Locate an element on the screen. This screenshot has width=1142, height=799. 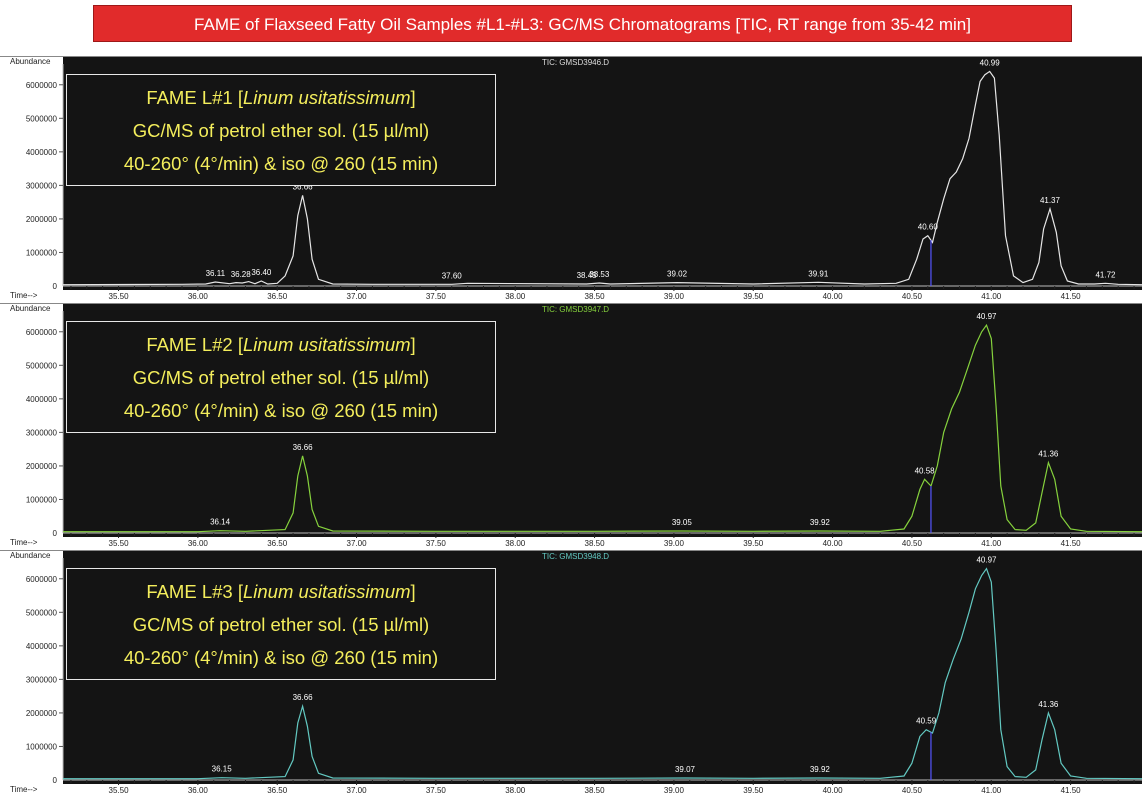
file-label: TIC: GMSD3946.D is located at coordinates (575, 62).